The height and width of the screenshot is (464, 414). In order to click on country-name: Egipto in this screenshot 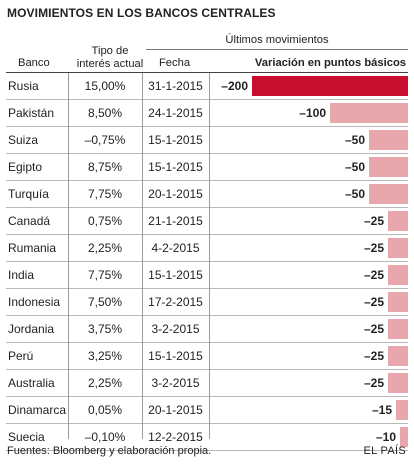, I will do `click(25, 167)`.